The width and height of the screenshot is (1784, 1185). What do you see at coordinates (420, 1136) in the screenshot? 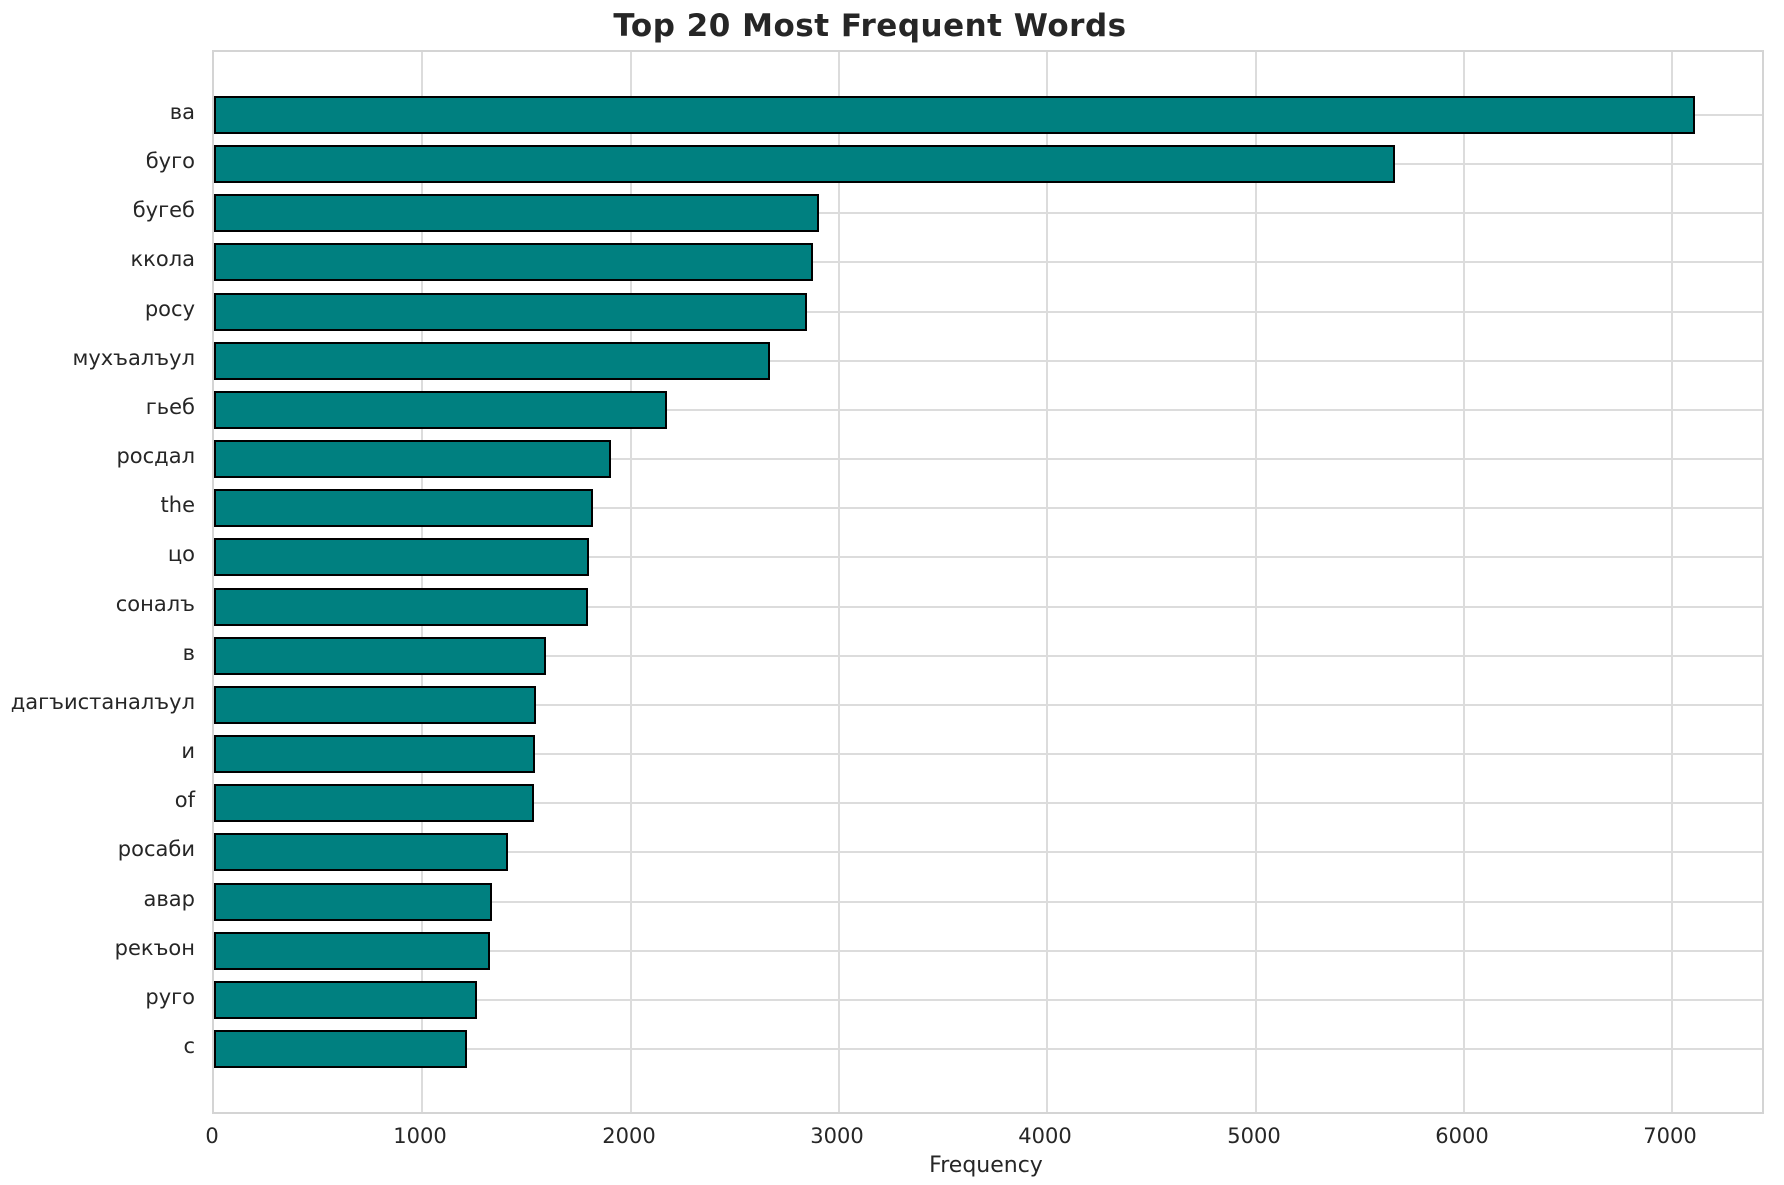
I see `x-tick-label: 1000` at bounding box center [420, 1136].